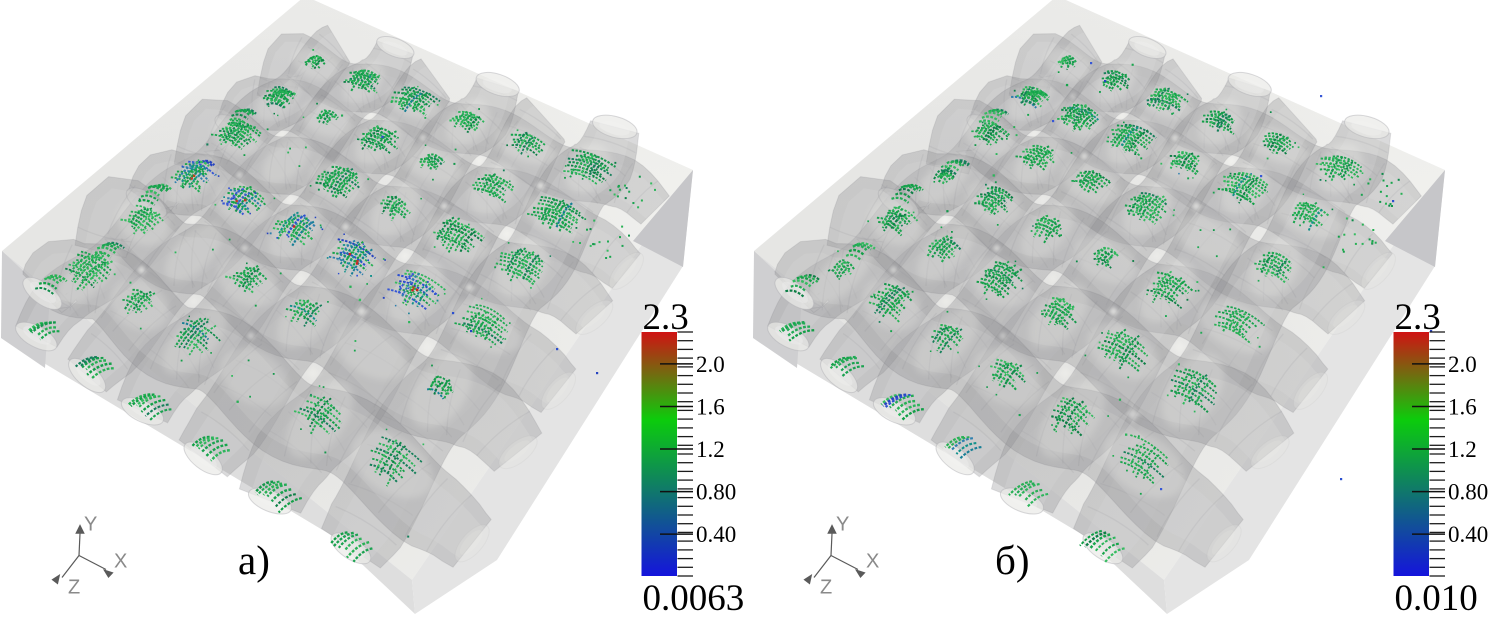 This screenshot has height=635, width=1504. Describe the element at coordinates (1012, 560) in the screenshot. I see `svg-text: б)` at that location.